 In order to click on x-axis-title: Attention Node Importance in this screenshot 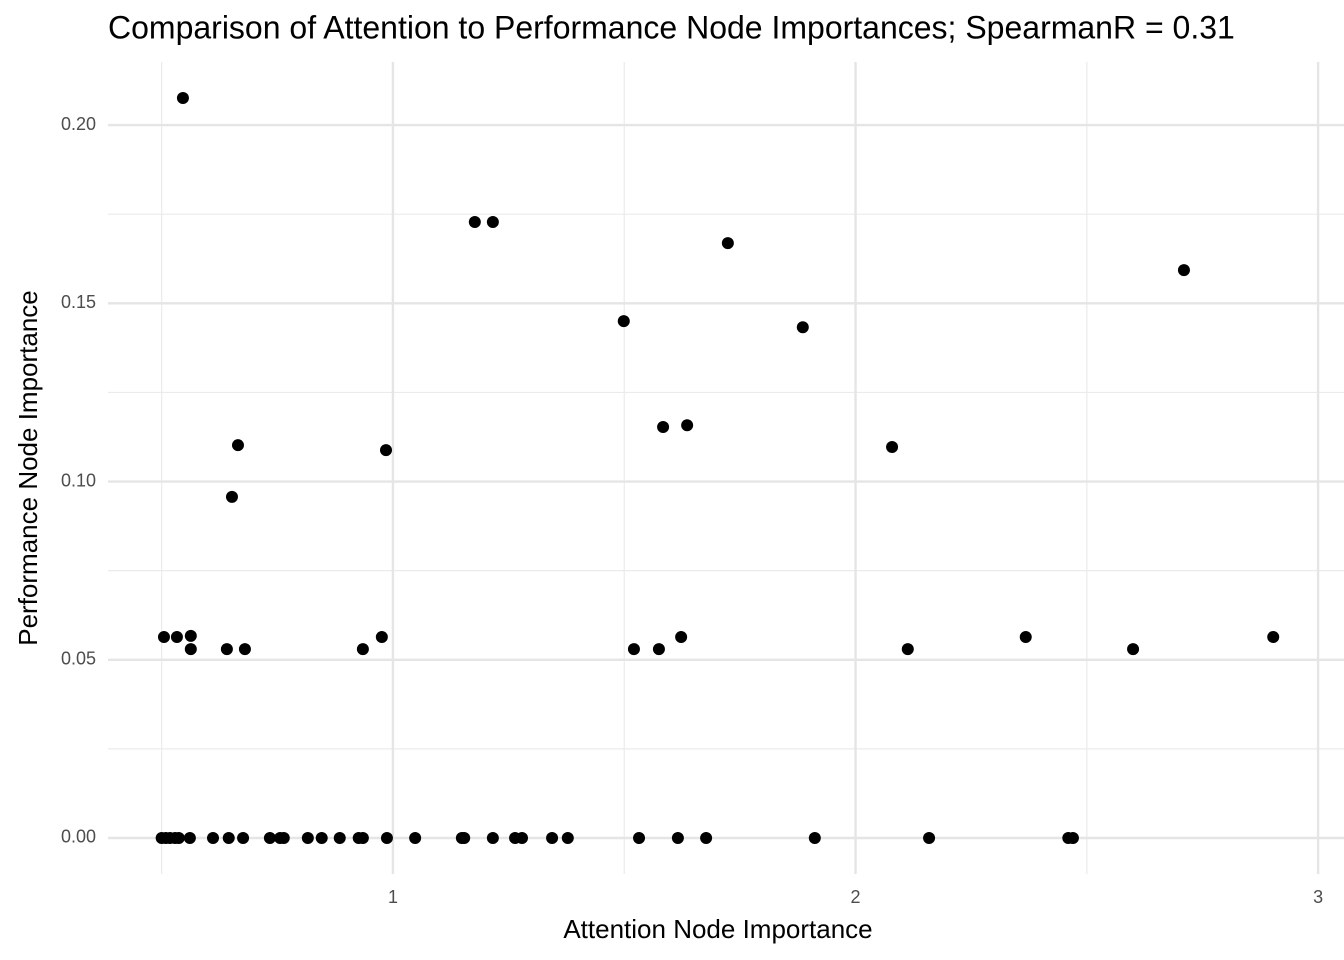, I will do `click(717, 929)`.